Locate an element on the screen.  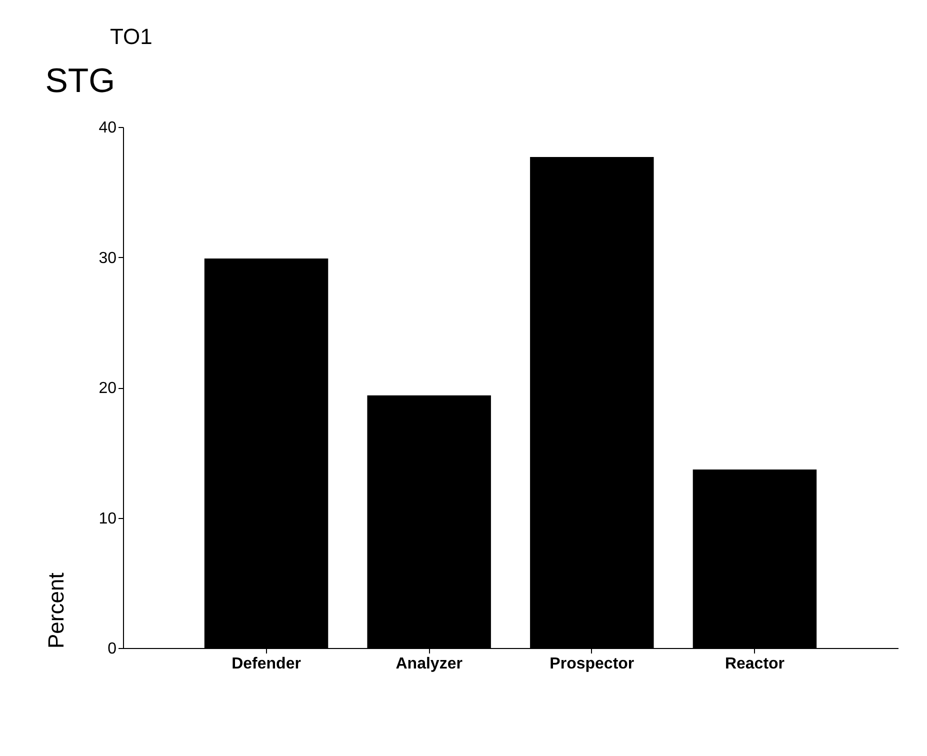
y-tick-label: 40 is located at coordinates (107, 128).